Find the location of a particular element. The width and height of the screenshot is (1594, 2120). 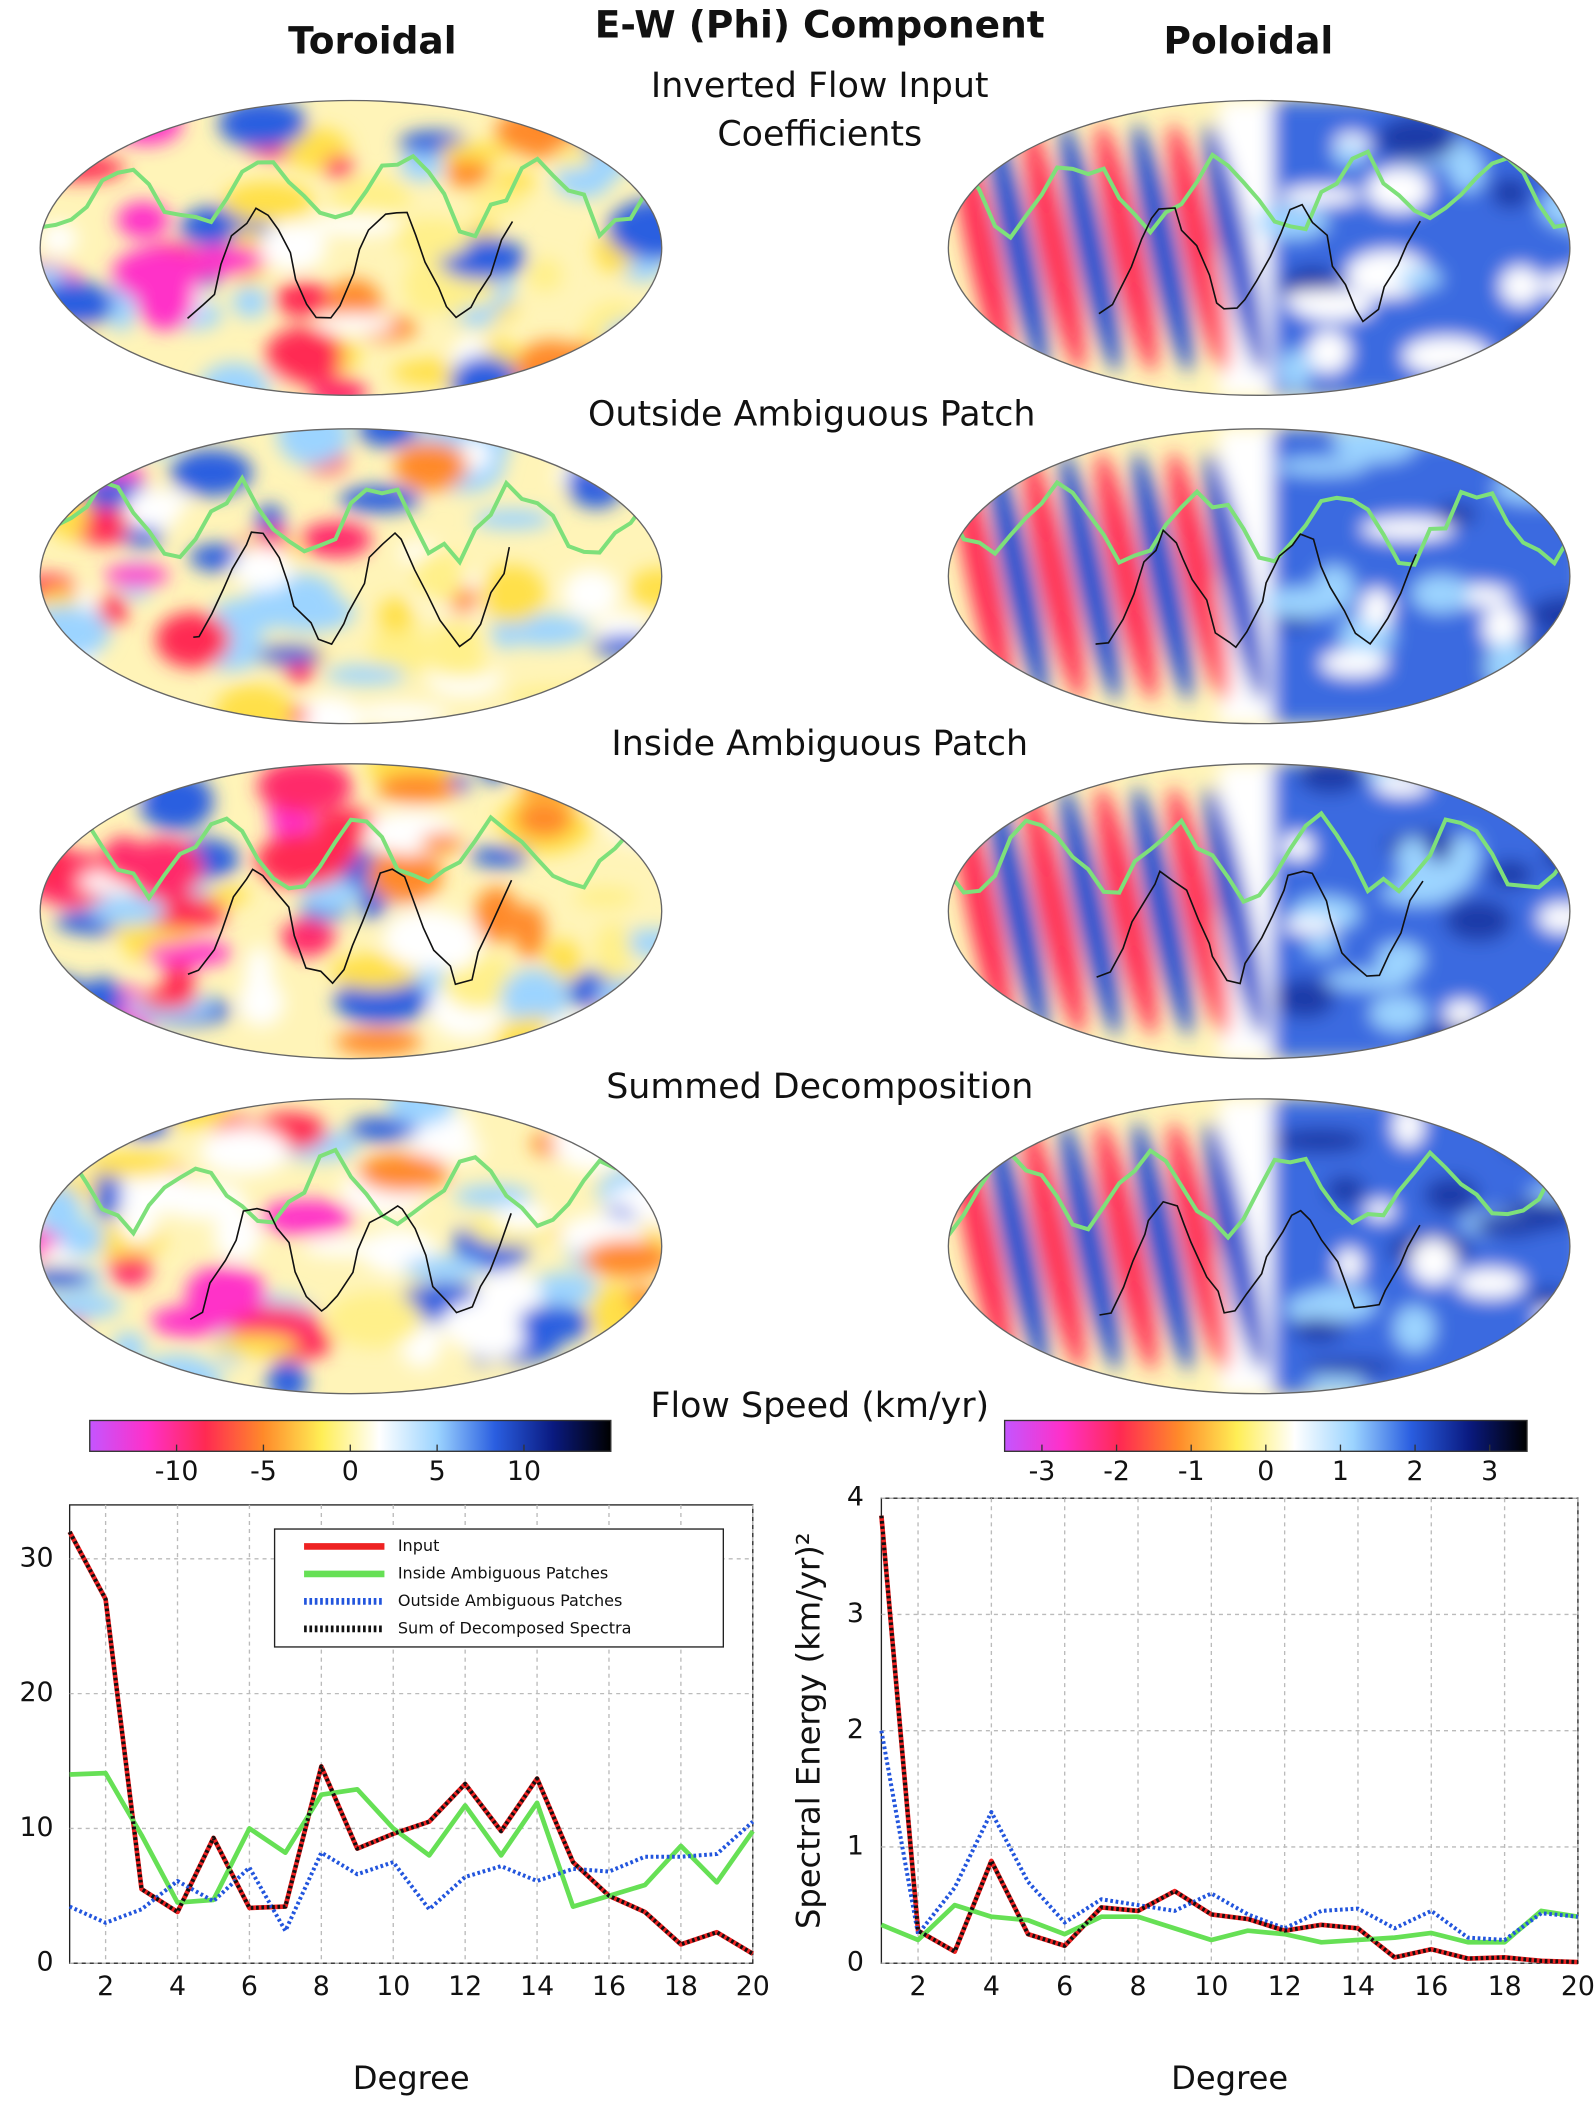

series-line is located at coordinates (410, 1743).